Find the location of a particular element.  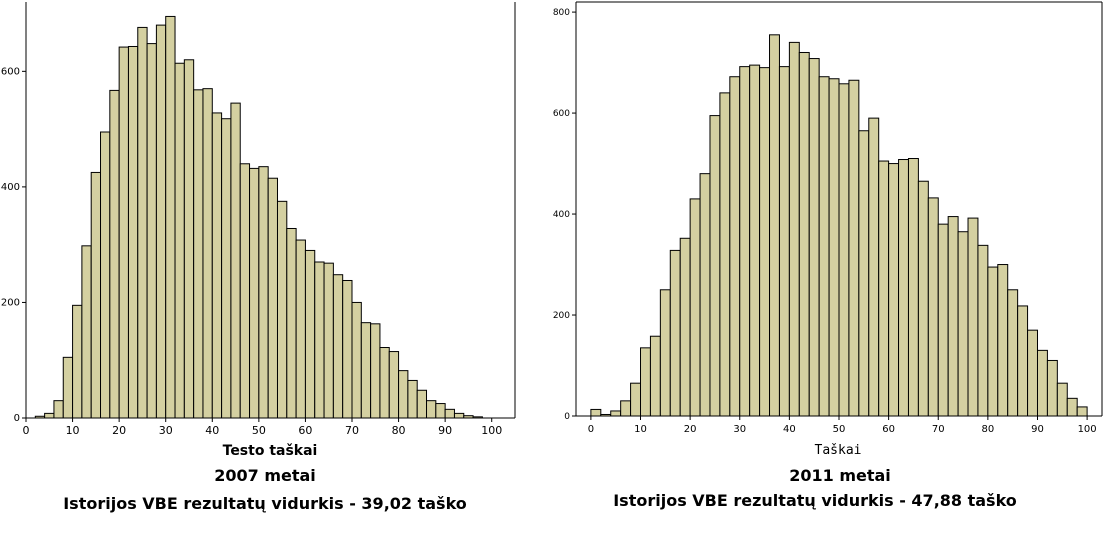

year-label-2011: 2011 metai is located at coordinates (840, 475).